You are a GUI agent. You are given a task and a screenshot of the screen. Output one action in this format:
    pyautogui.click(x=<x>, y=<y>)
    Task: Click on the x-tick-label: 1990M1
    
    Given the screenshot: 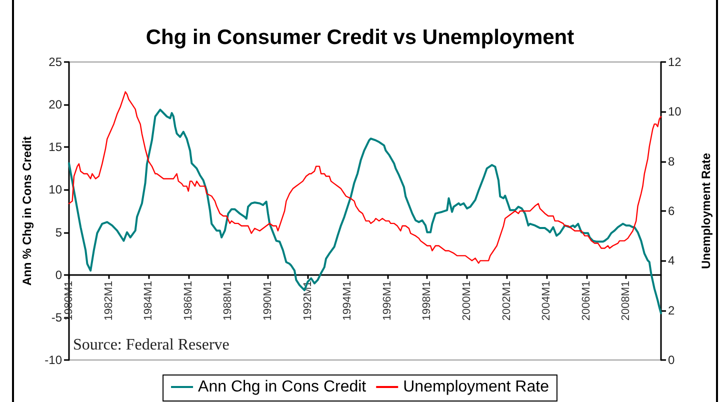 What is the action you would take?
    pyautogui.click(x=268, y=300)
    